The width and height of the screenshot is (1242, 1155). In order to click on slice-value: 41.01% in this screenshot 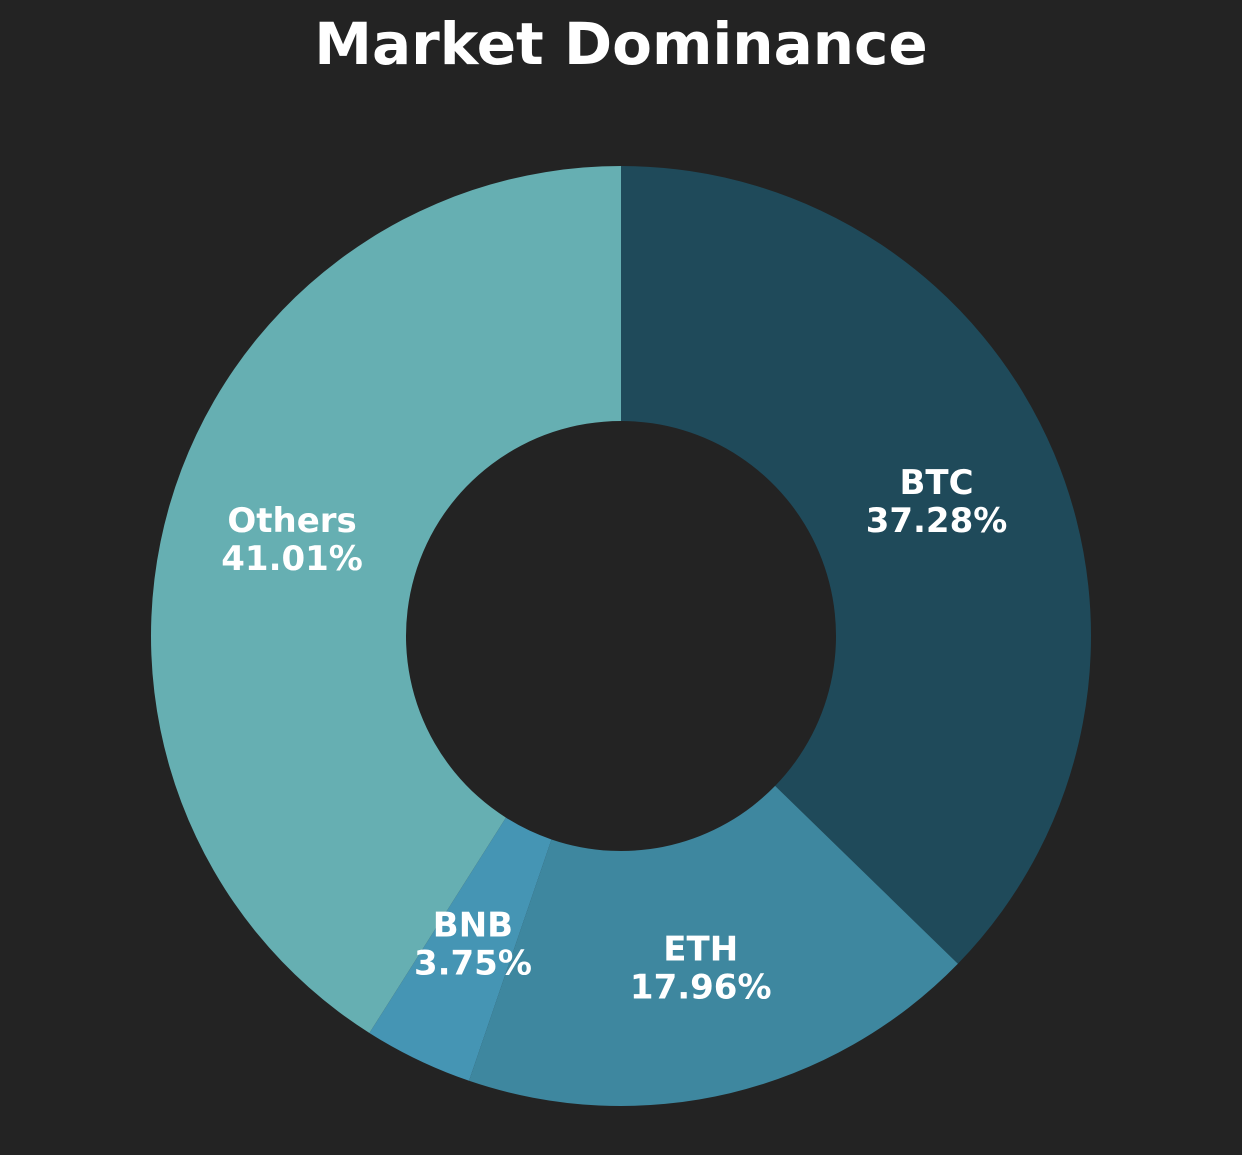, I will do `click(292, 559)`.